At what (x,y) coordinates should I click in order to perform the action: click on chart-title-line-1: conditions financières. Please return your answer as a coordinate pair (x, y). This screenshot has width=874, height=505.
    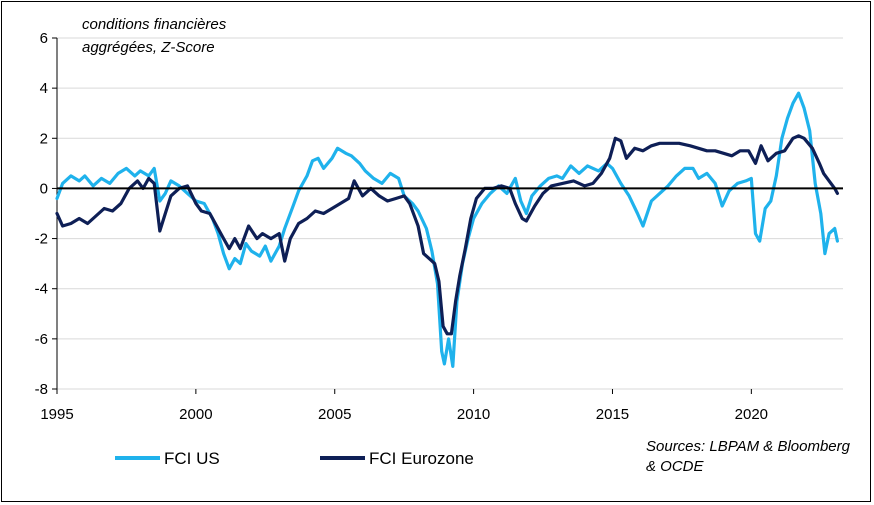
    Looking at the image, I should click on (154, 24).